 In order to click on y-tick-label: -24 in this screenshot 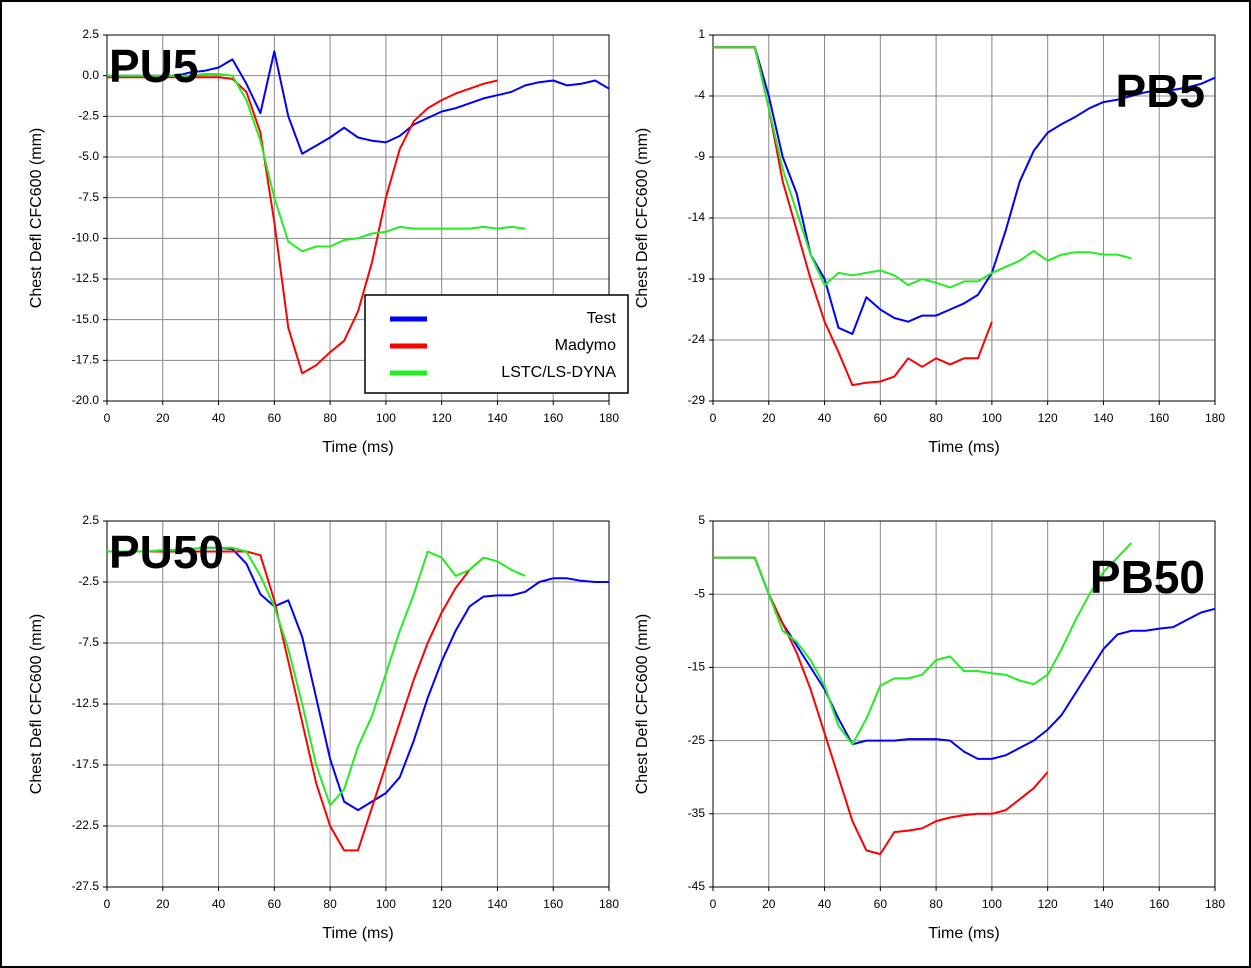, I will do `click(697, 339)`.